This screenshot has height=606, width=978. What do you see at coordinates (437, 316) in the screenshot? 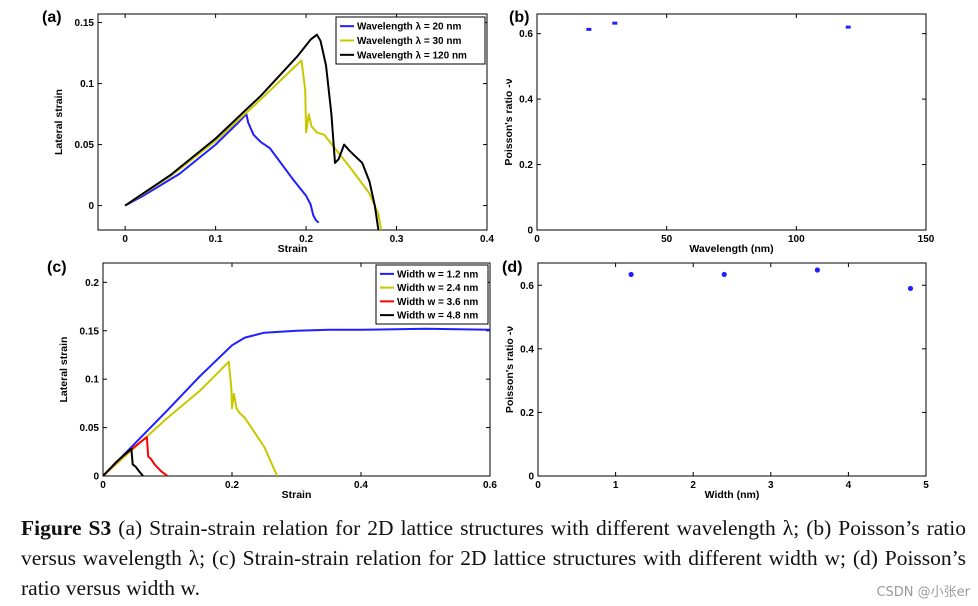
I see `legend-entry: Width w = 4.8 nm` at bounding box center [437, 316].